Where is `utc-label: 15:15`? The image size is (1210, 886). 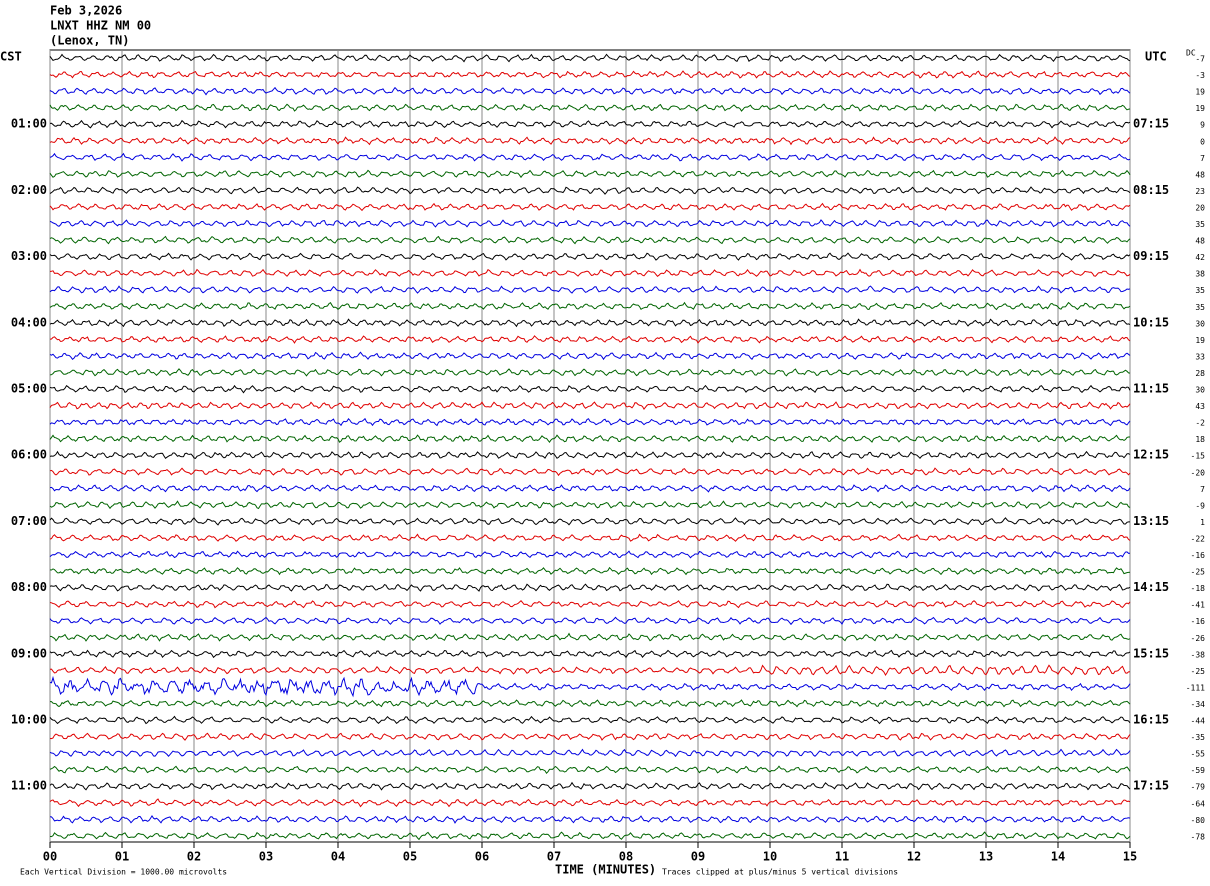 utc-label: 15:15 is located at coordinates (1151, 653).